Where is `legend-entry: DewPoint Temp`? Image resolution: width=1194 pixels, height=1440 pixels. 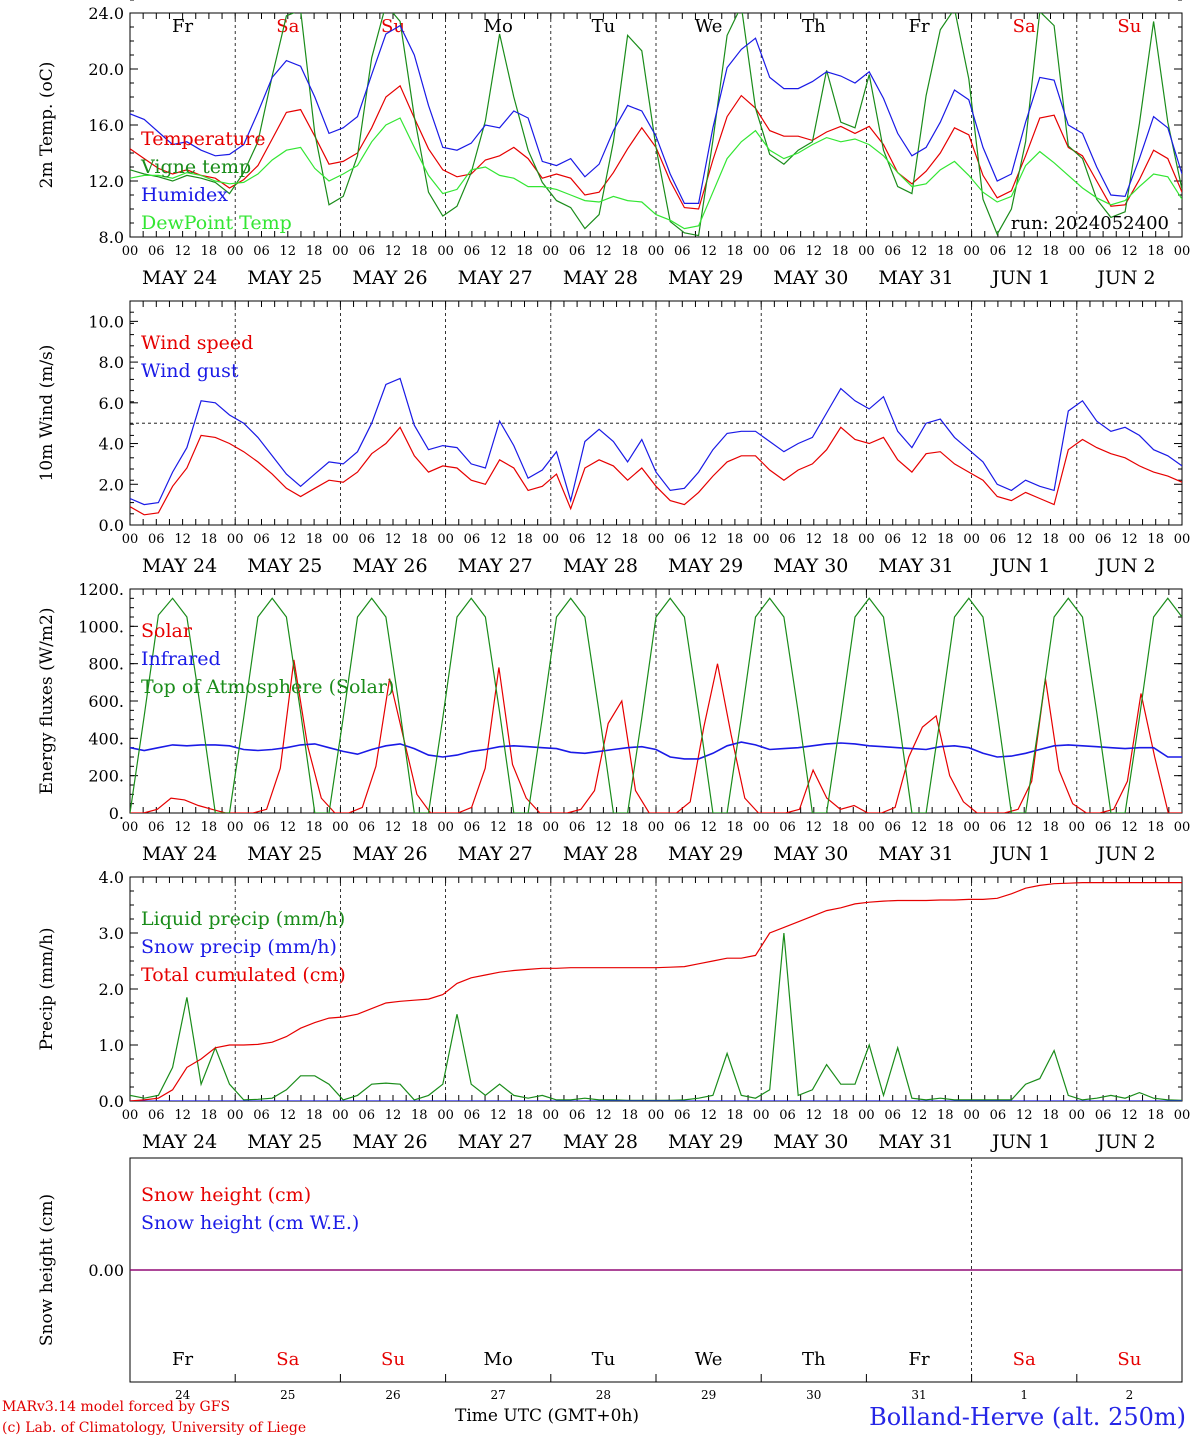 legend-entry: DewPoint Temp is located at coordinates (216, 223).